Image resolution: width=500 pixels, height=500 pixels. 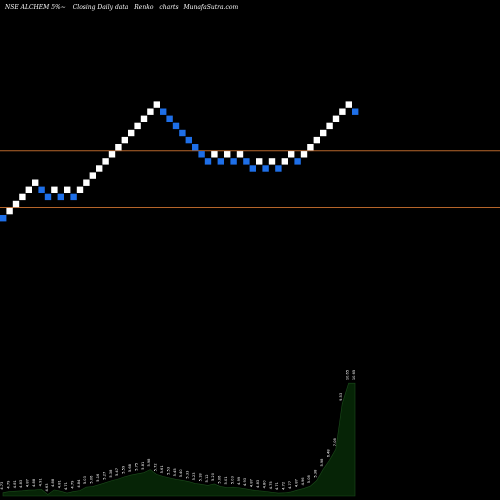 What do you see at coordinates (341, 397) in the screenshot?
I see `volume-label: 9.53` at bounding box center [341, 397].